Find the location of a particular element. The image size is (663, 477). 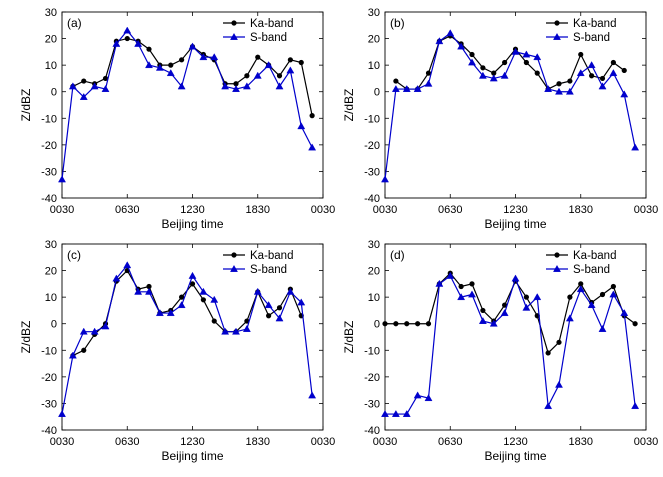

panel-label: (c) is located at coordinates (74, 255).